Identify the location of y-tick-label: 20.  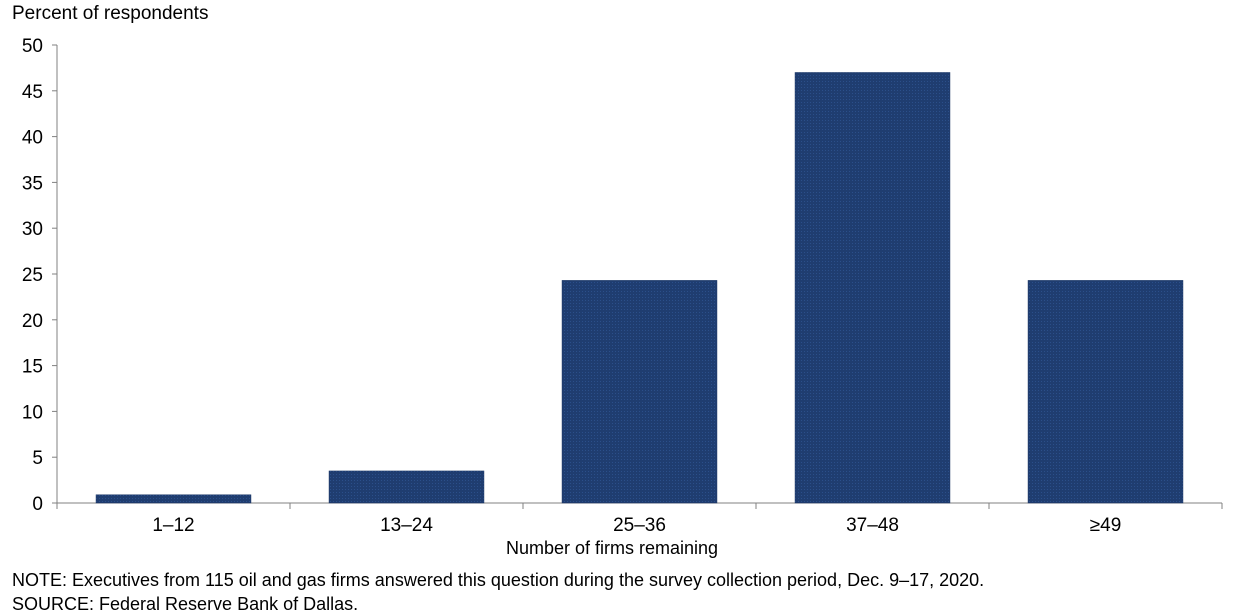
(32, 321).